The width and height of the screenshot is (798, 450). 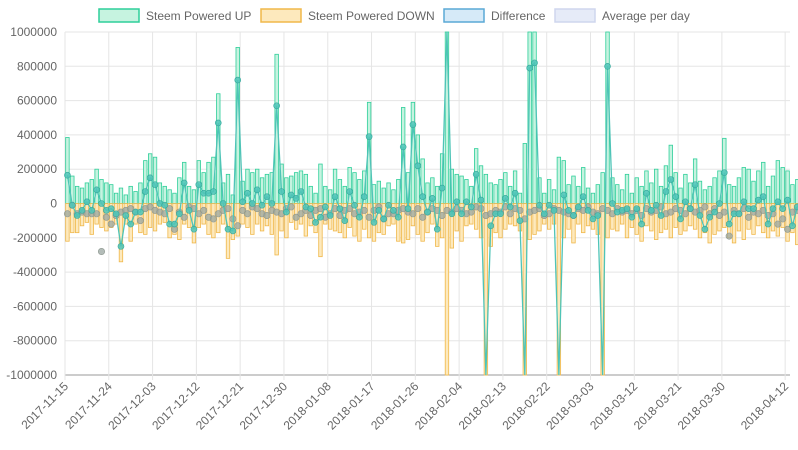 I want to click on legend-item: Steem Powered UP, so click(x=174, y=15).